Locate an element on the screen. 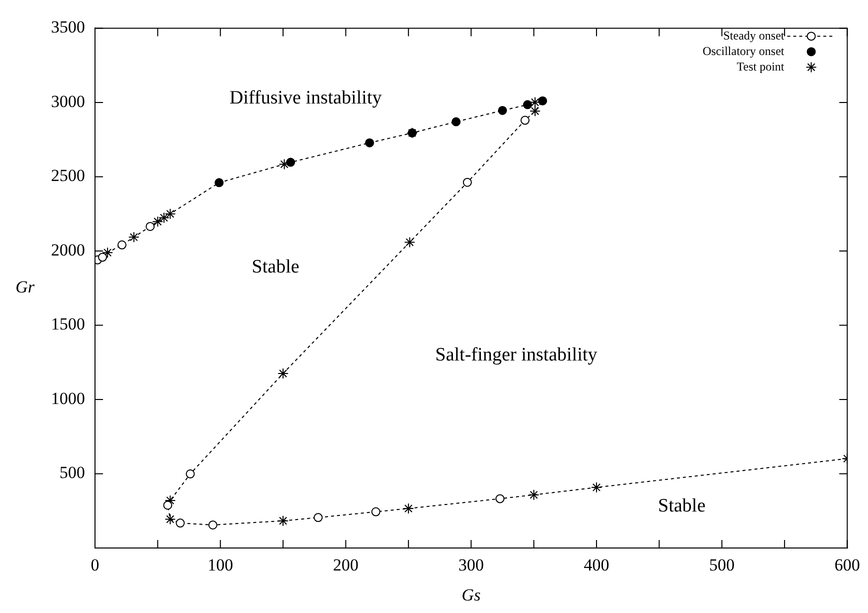  legend-label: Steady onset is located at coordinates (754, 35).